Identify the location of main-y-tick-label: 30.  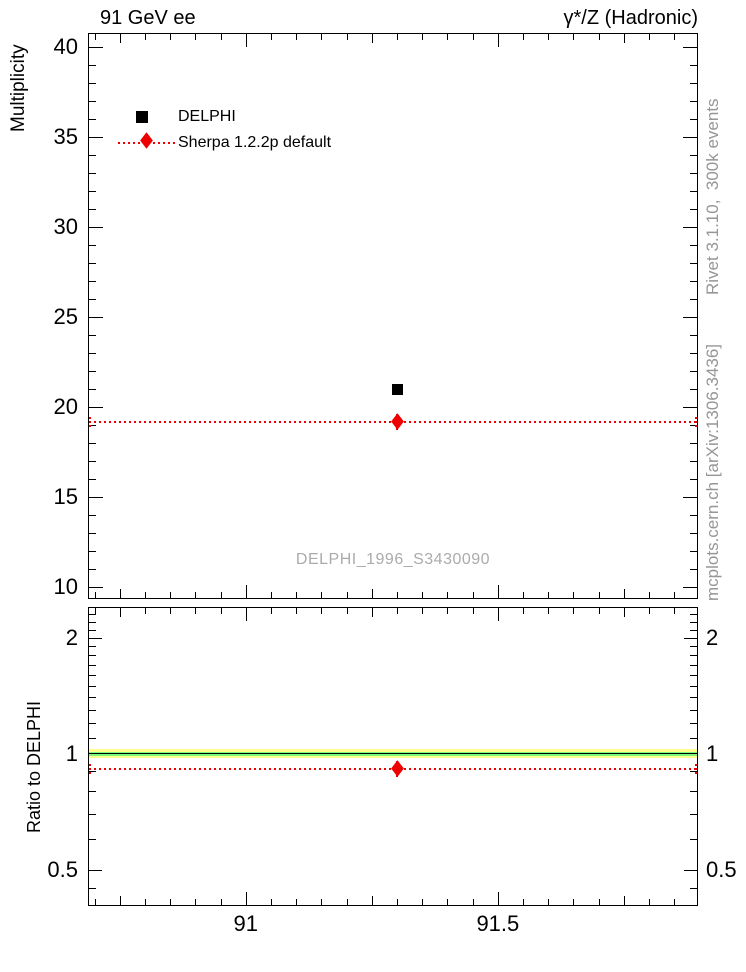
(65, 226).